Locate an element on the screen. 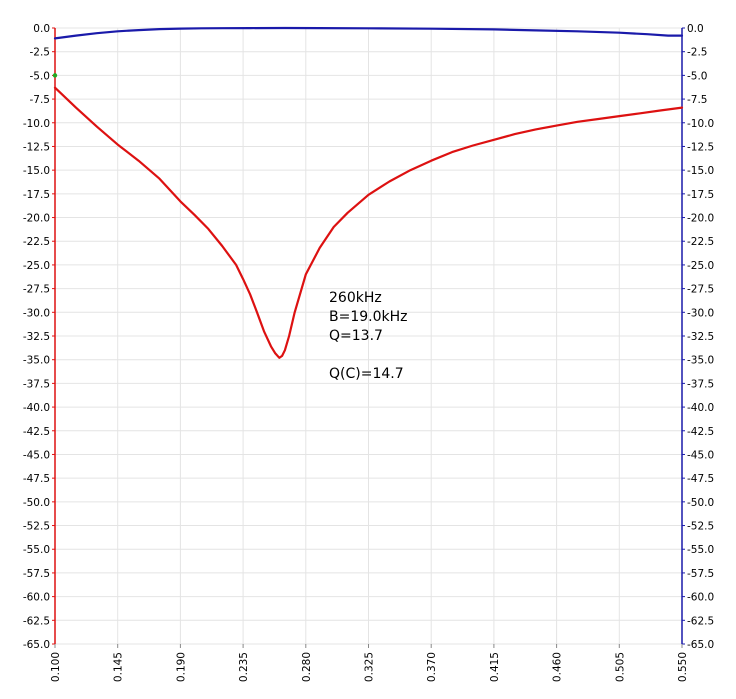 Image resolution: width=736 pixels, height=699 pixels. x-tick-label: 0.325 is located at coordinates (370, 667).